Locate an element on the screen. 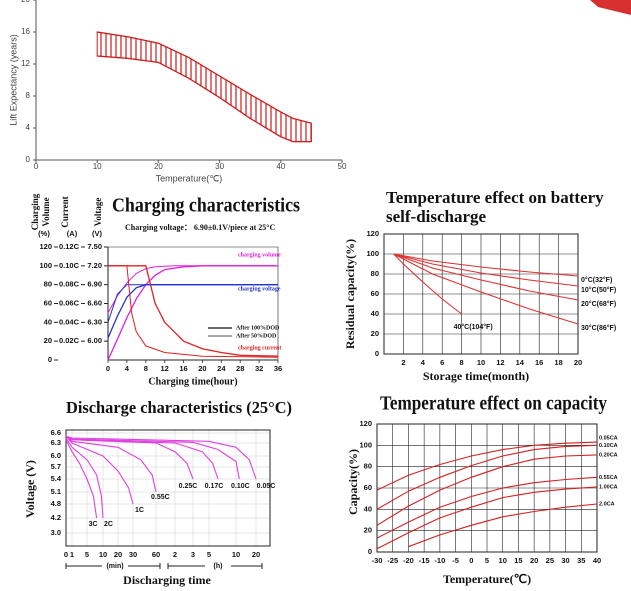 The height and width of the screenshot is (591, 631). legend-label: charging voltage is located at coordinates (259, 289).